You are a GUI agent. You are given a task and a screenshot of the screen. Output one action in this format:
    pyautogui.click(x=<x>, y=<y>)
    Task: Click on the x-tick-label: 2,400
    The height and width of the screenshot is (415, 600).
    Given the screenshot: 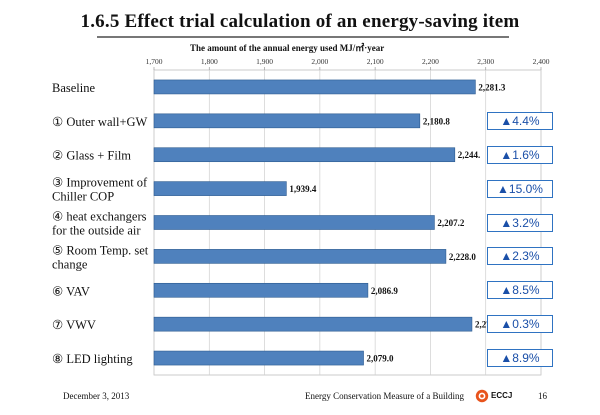 What is the action you would take?
    pyautogui.click(x=541, y=61)
    